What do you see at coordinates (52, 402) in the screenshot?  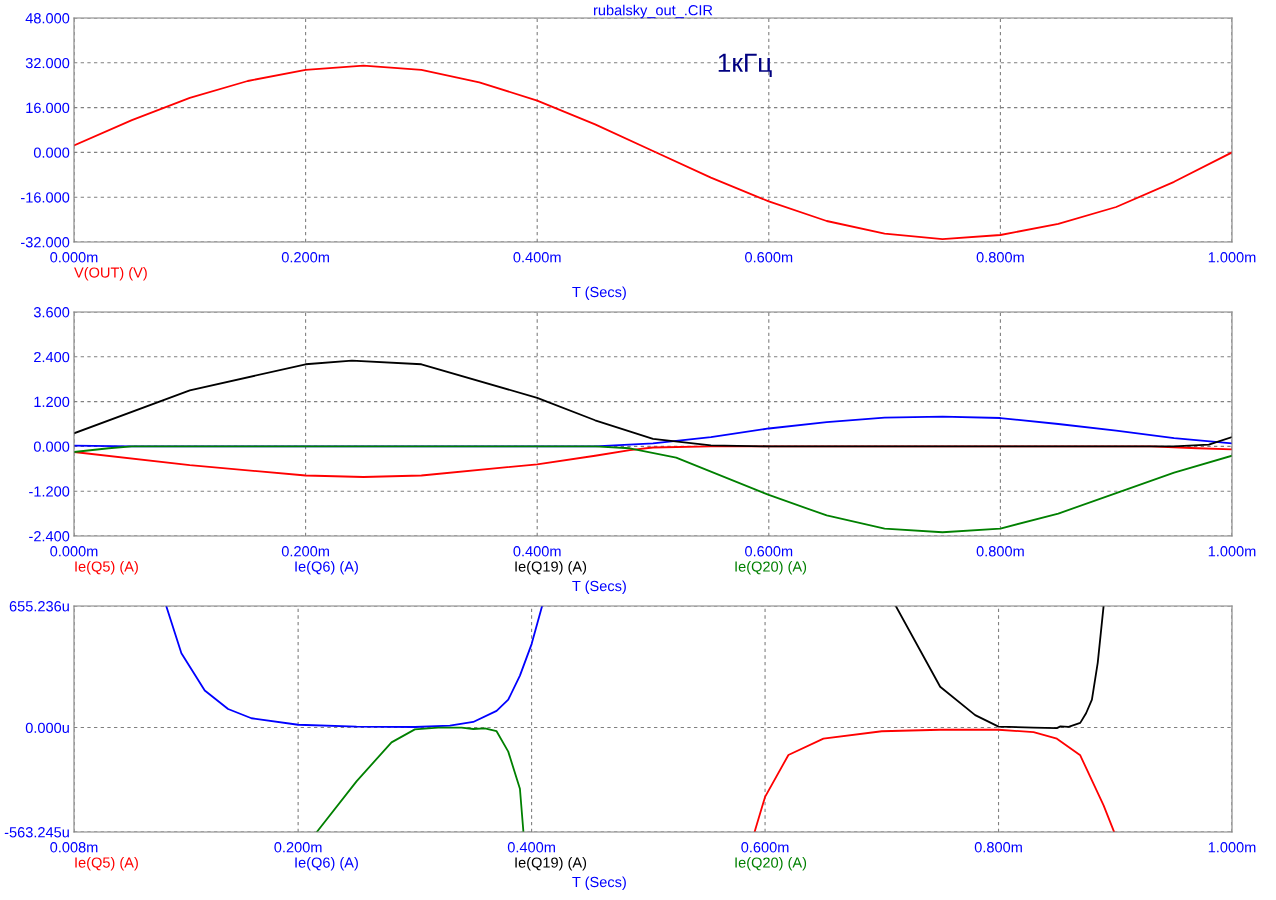 I see `y-tick-label: 1.200` at bounding box center [52, 402].